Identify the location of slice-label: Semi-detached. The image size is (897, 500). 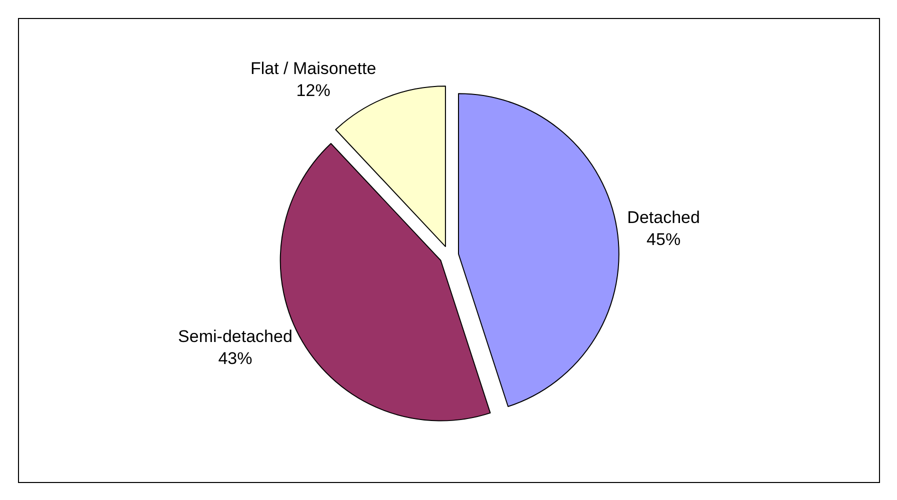
(235, 336).